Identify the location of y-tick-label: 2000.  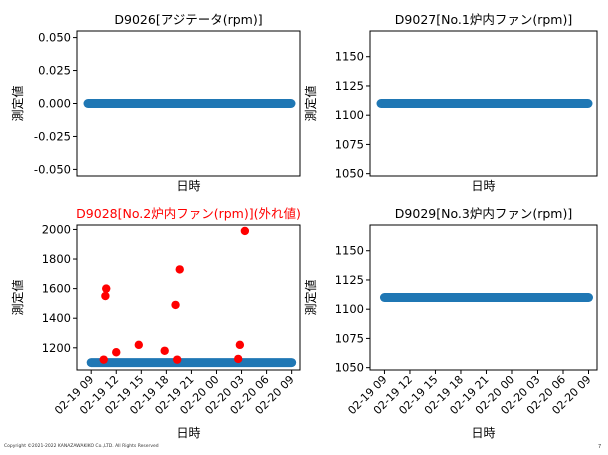
(56, 229).